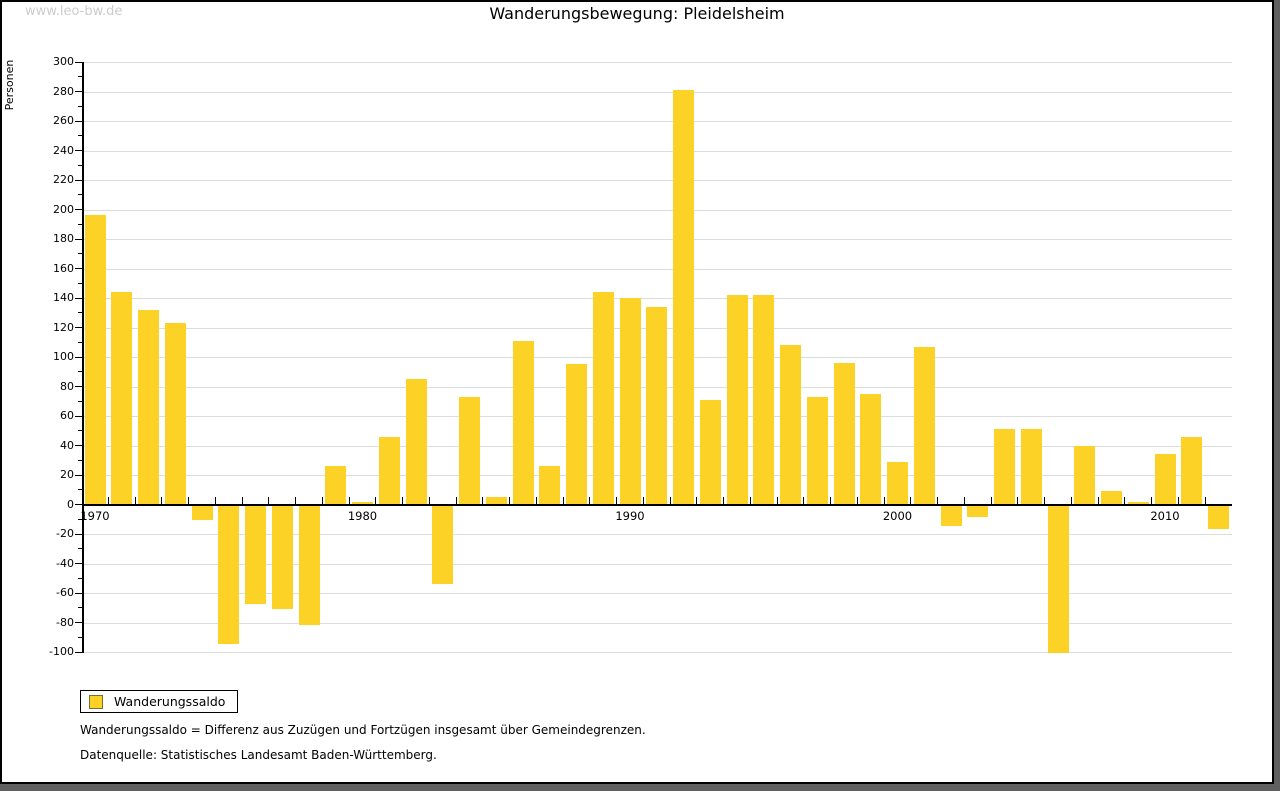 Image resolution: width=1280 pixels, height=791 pixels. What do you see at coordinates (95, 515) in the screenshot?
I see `x-tick-label-1970: 1970` at bounding box center [95, 515].